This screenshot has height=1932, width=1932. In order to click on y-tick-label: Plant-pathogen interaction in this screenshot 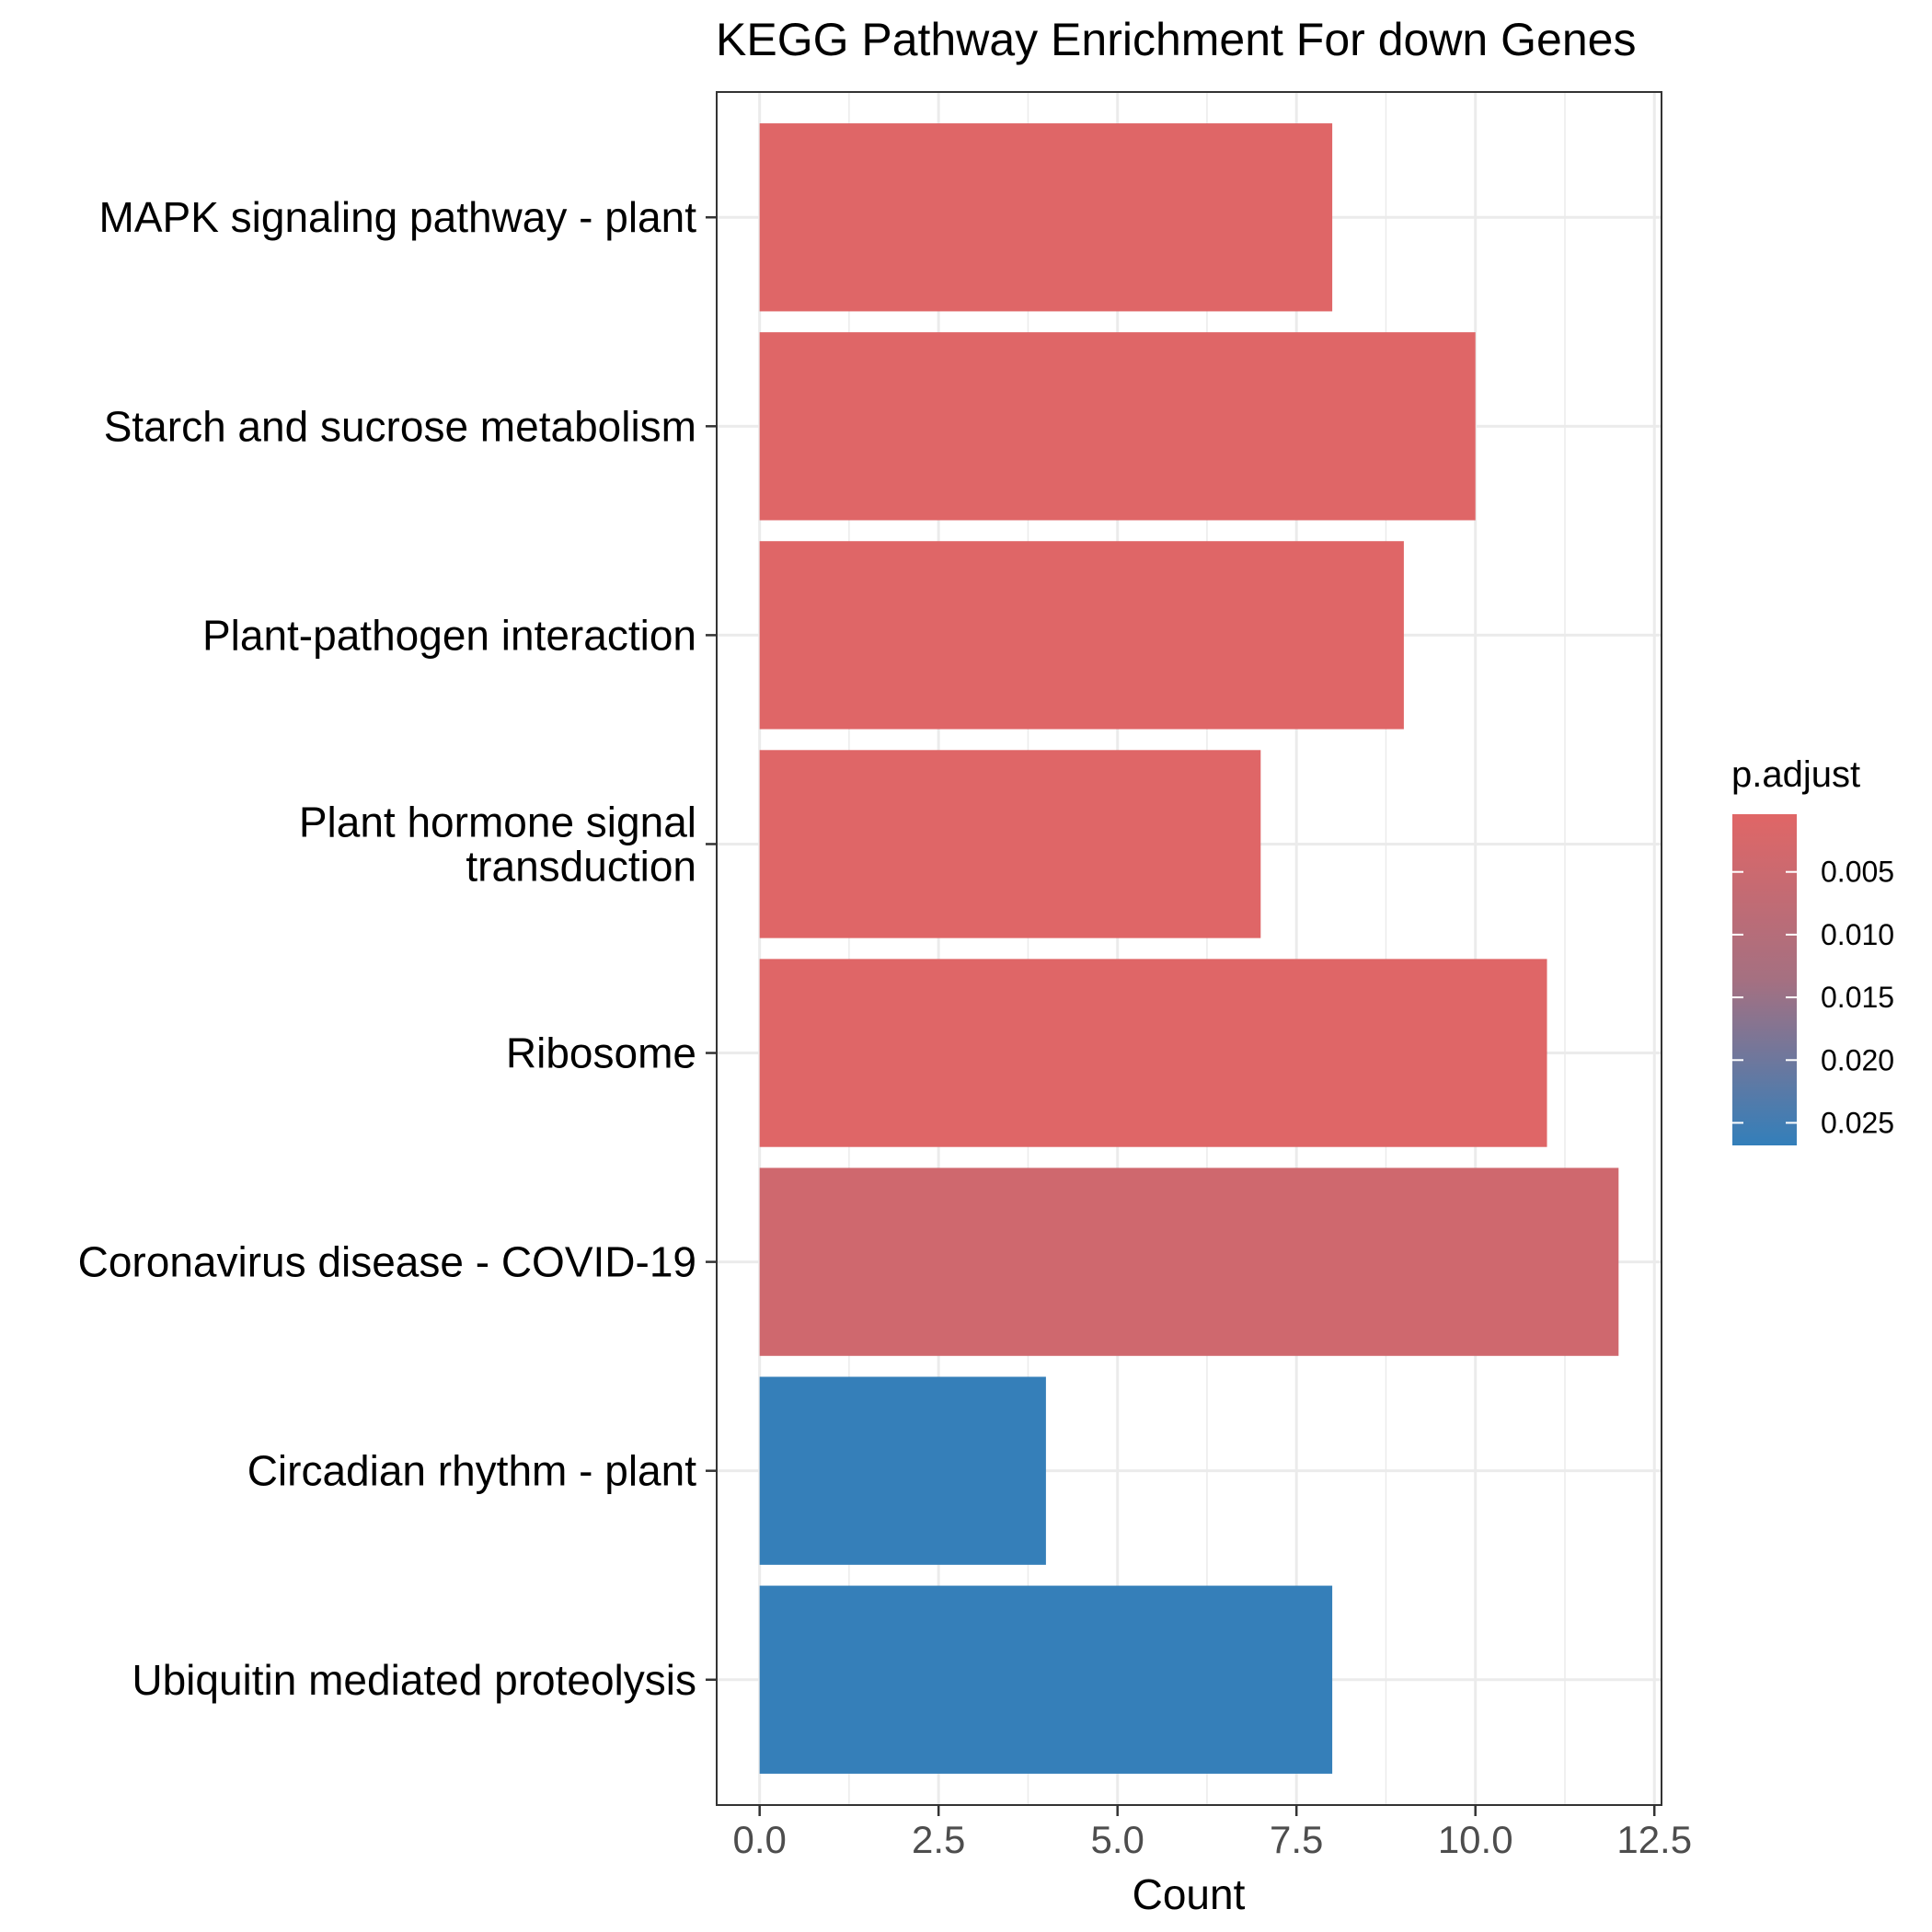, I will do `click(449, 635)`.